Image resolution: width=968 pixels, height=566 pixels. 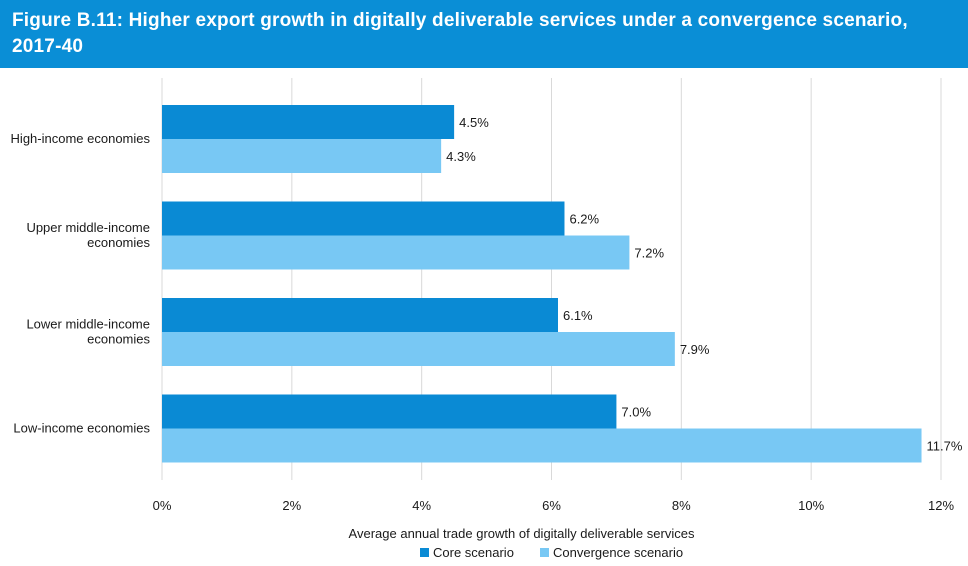 I want to click on x-tick-label: 0%, so click(x=162, y=505).